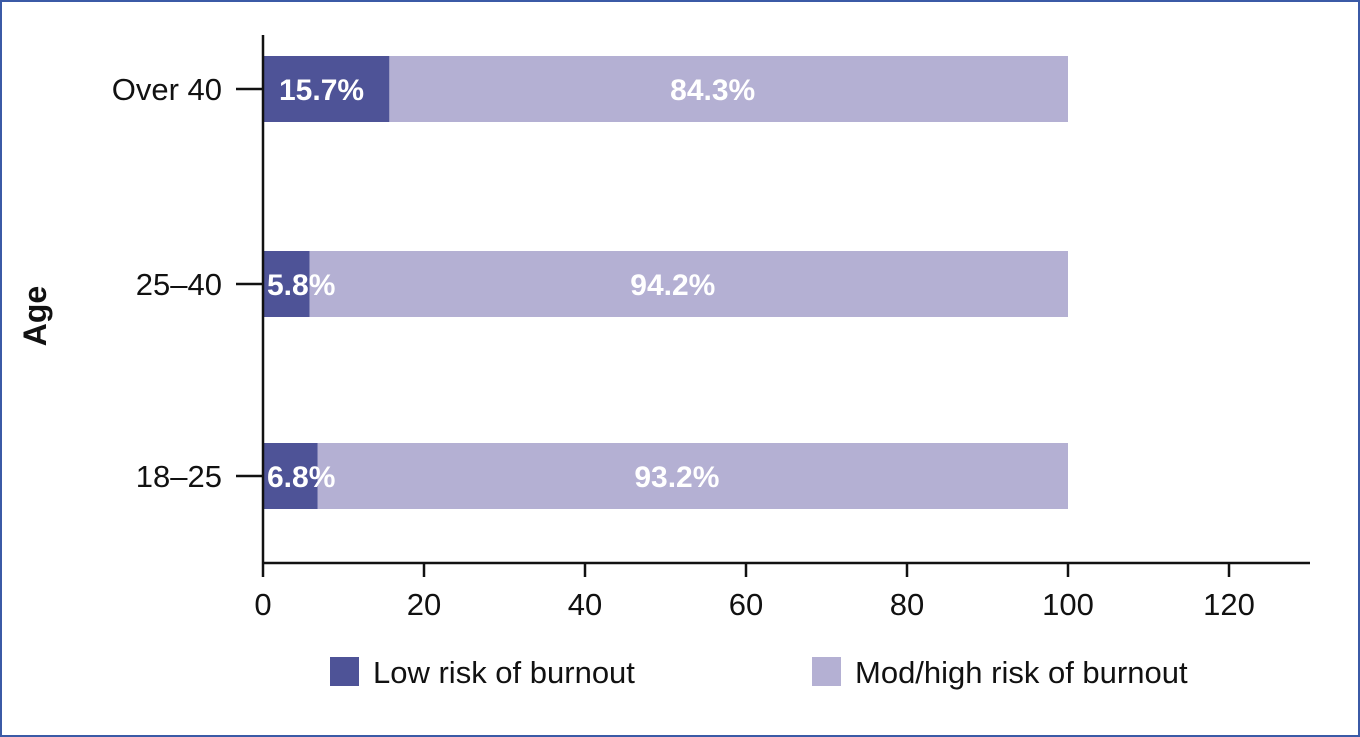 The width and height of the screenshot is (1360, 737). Describe the element at coordinates (1229, 604) in the screenshot. I see `x-tick-label: 120` at that location.